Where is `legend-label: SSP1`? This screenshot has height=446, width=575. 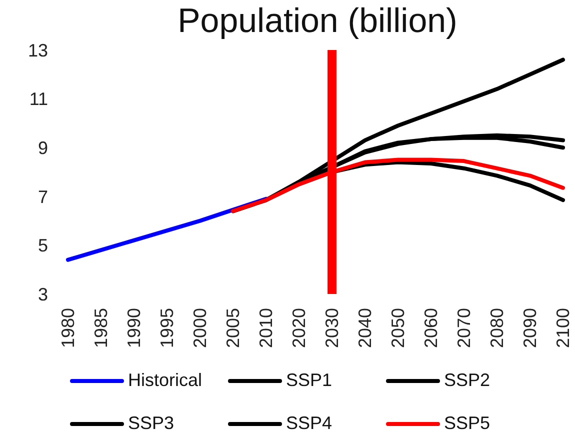
legend-label: SSP1 is located at coordinates (309, 380).